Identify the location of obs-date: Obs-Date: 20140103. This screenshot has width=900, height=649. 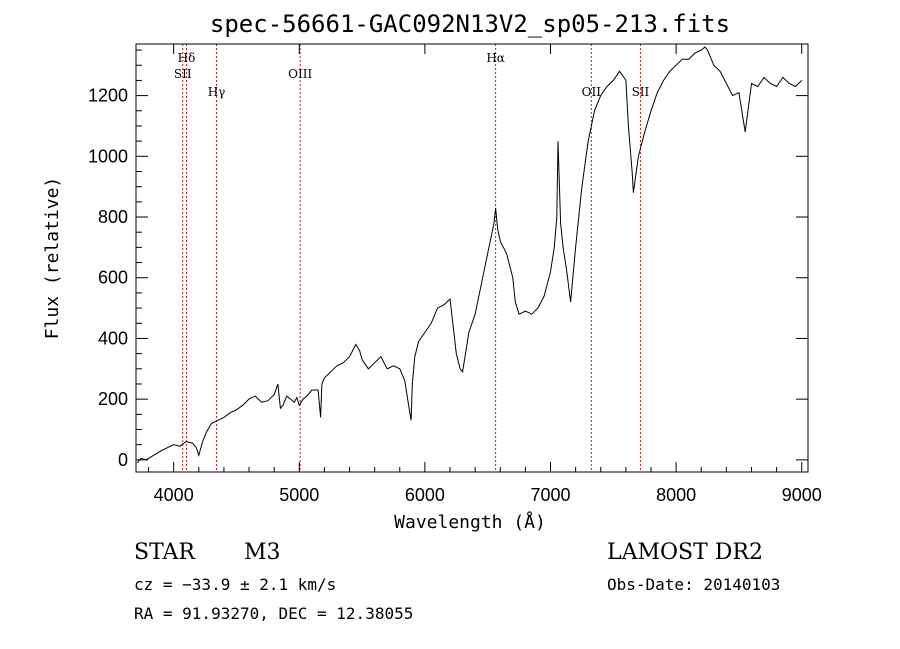
(694, 584).